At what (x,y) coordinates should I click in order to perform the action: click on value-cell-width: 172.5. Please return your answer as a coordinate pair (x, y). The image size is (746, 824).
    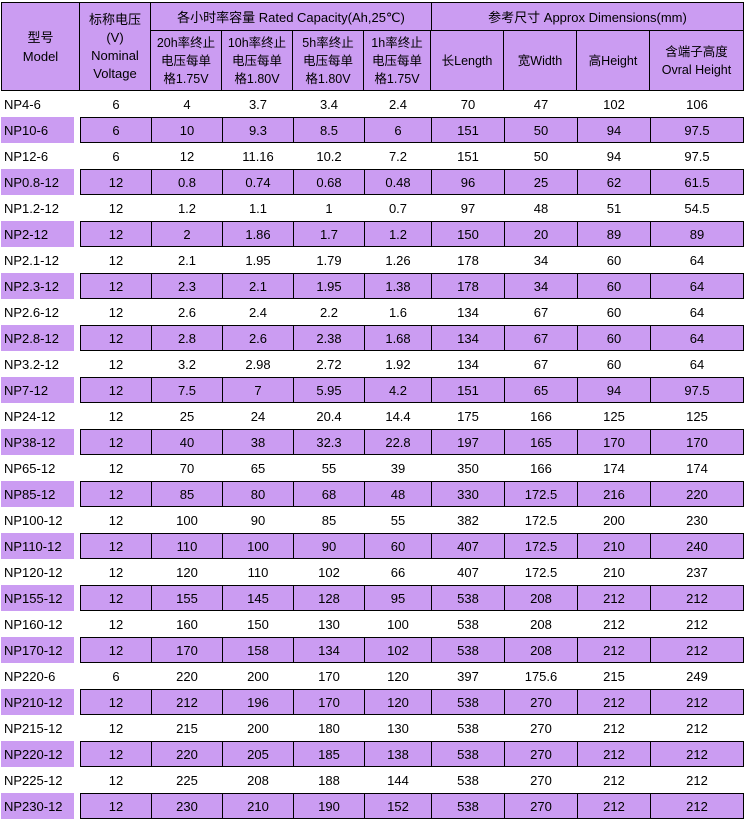
    Looking at the image, I should click on (540, 494).